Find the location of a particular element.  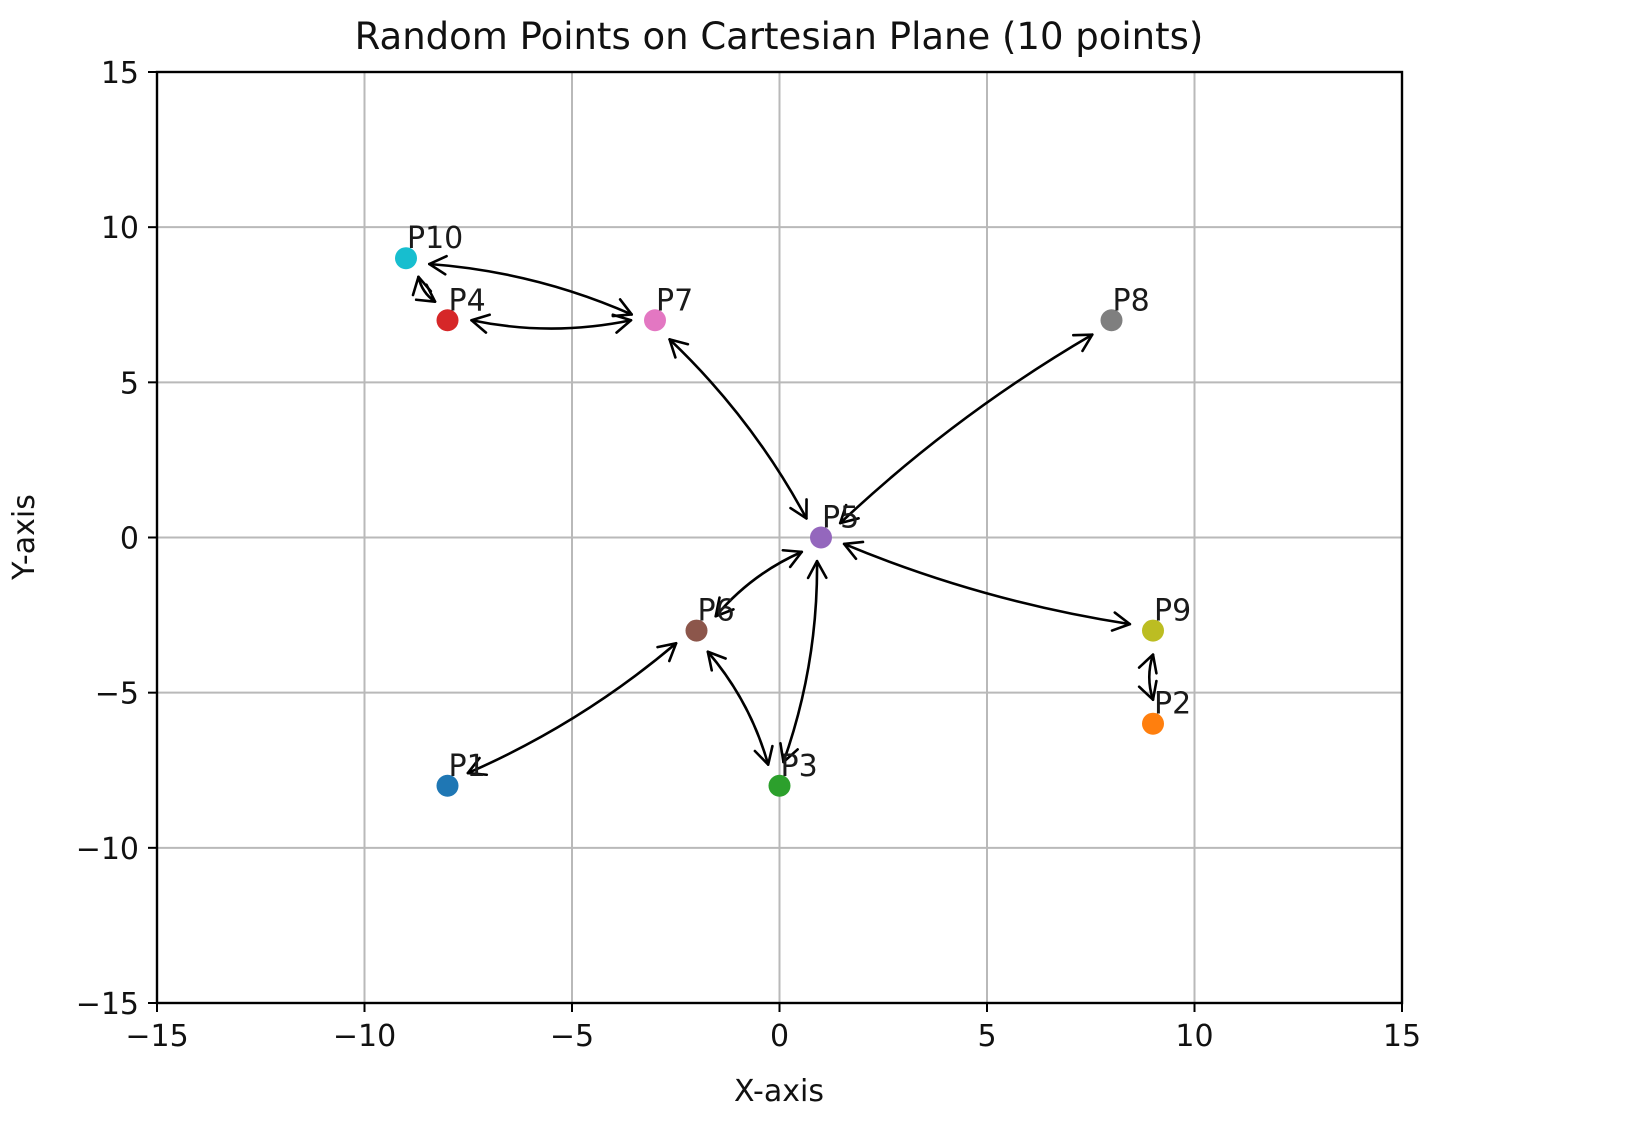

arrow-p9-p5 is located at coordinates (987, 584).